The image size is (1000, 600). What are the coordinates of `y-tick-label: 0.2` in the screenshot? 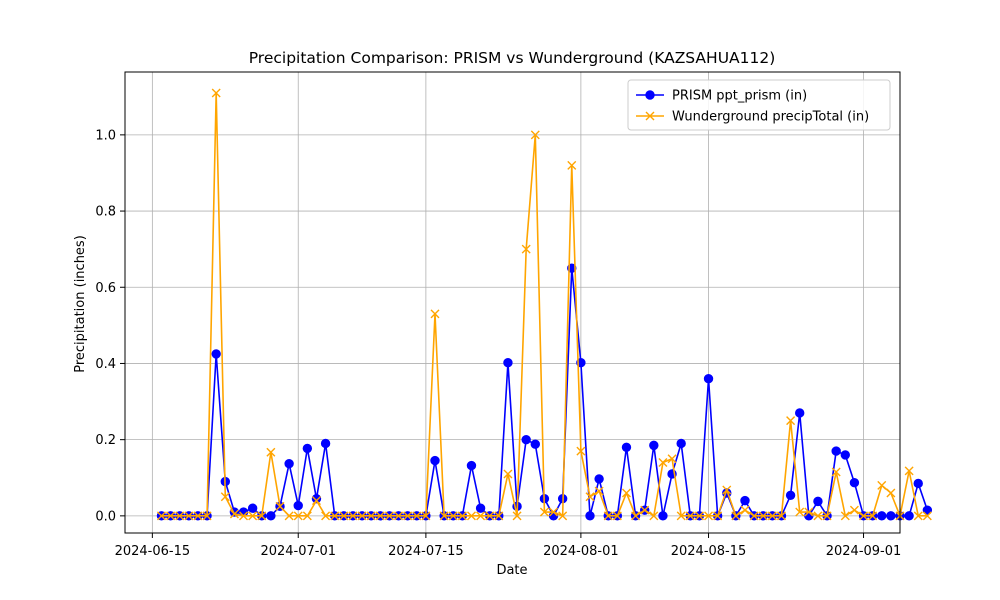 It's located at (105, 440).